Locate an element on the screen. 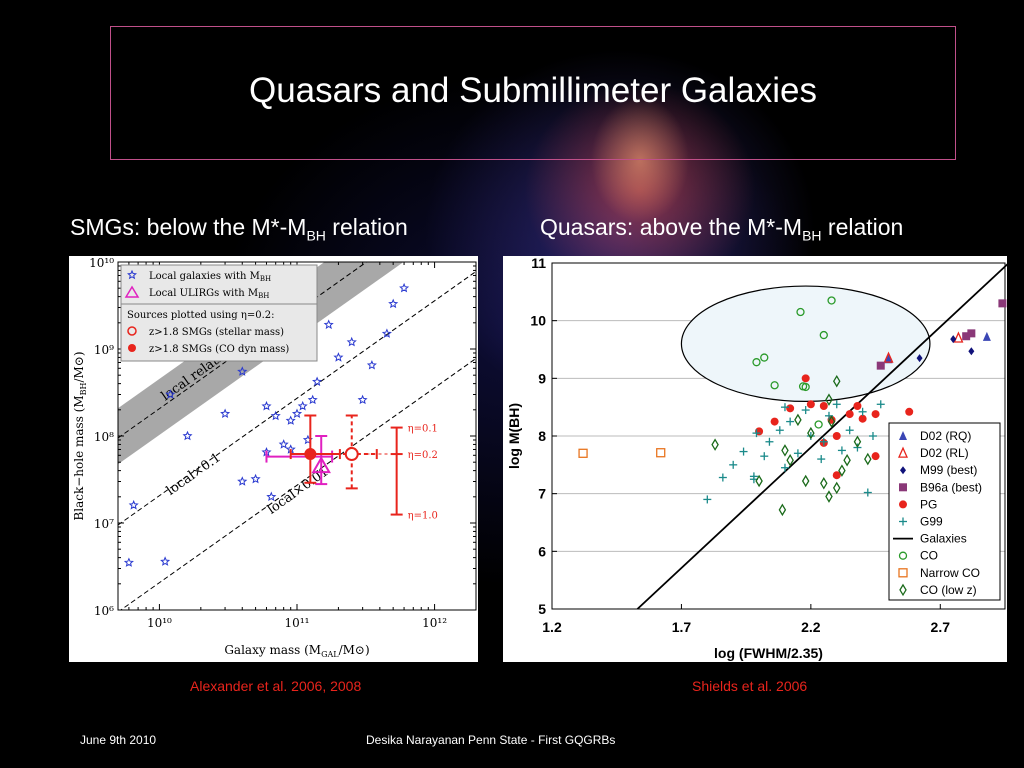 This screenshot has height=768, width=1024. y-tick-label: 10 is located at coordinates (538, 321).